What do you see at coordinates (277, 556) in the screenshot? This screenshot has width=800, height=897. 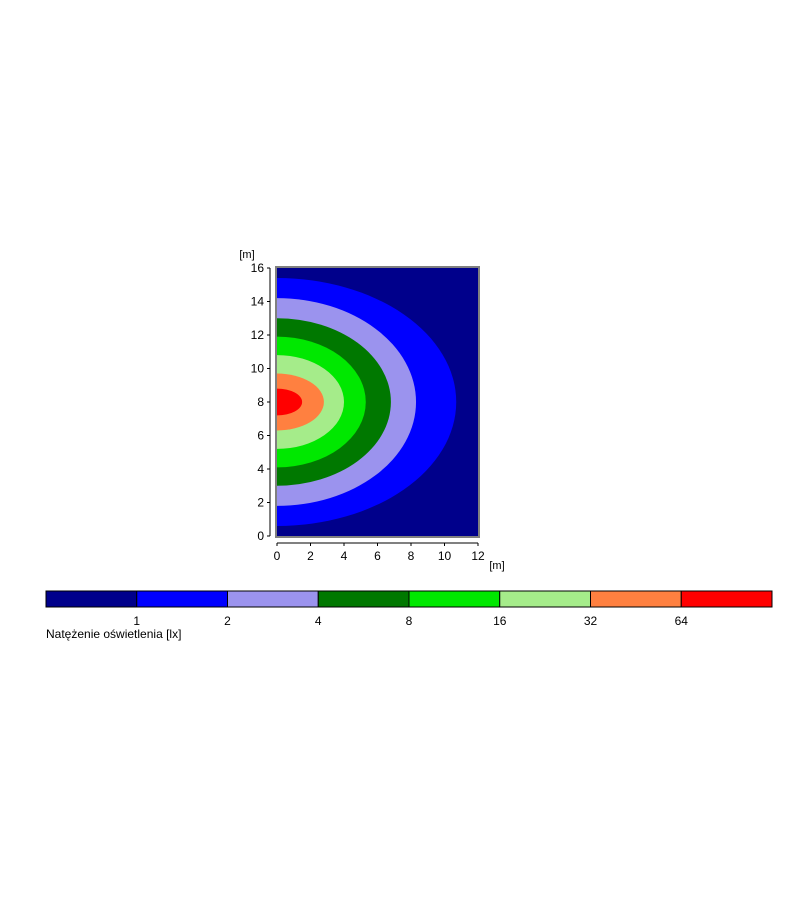 I see `x-tick-label: 0` at bounding box center [277, 556].